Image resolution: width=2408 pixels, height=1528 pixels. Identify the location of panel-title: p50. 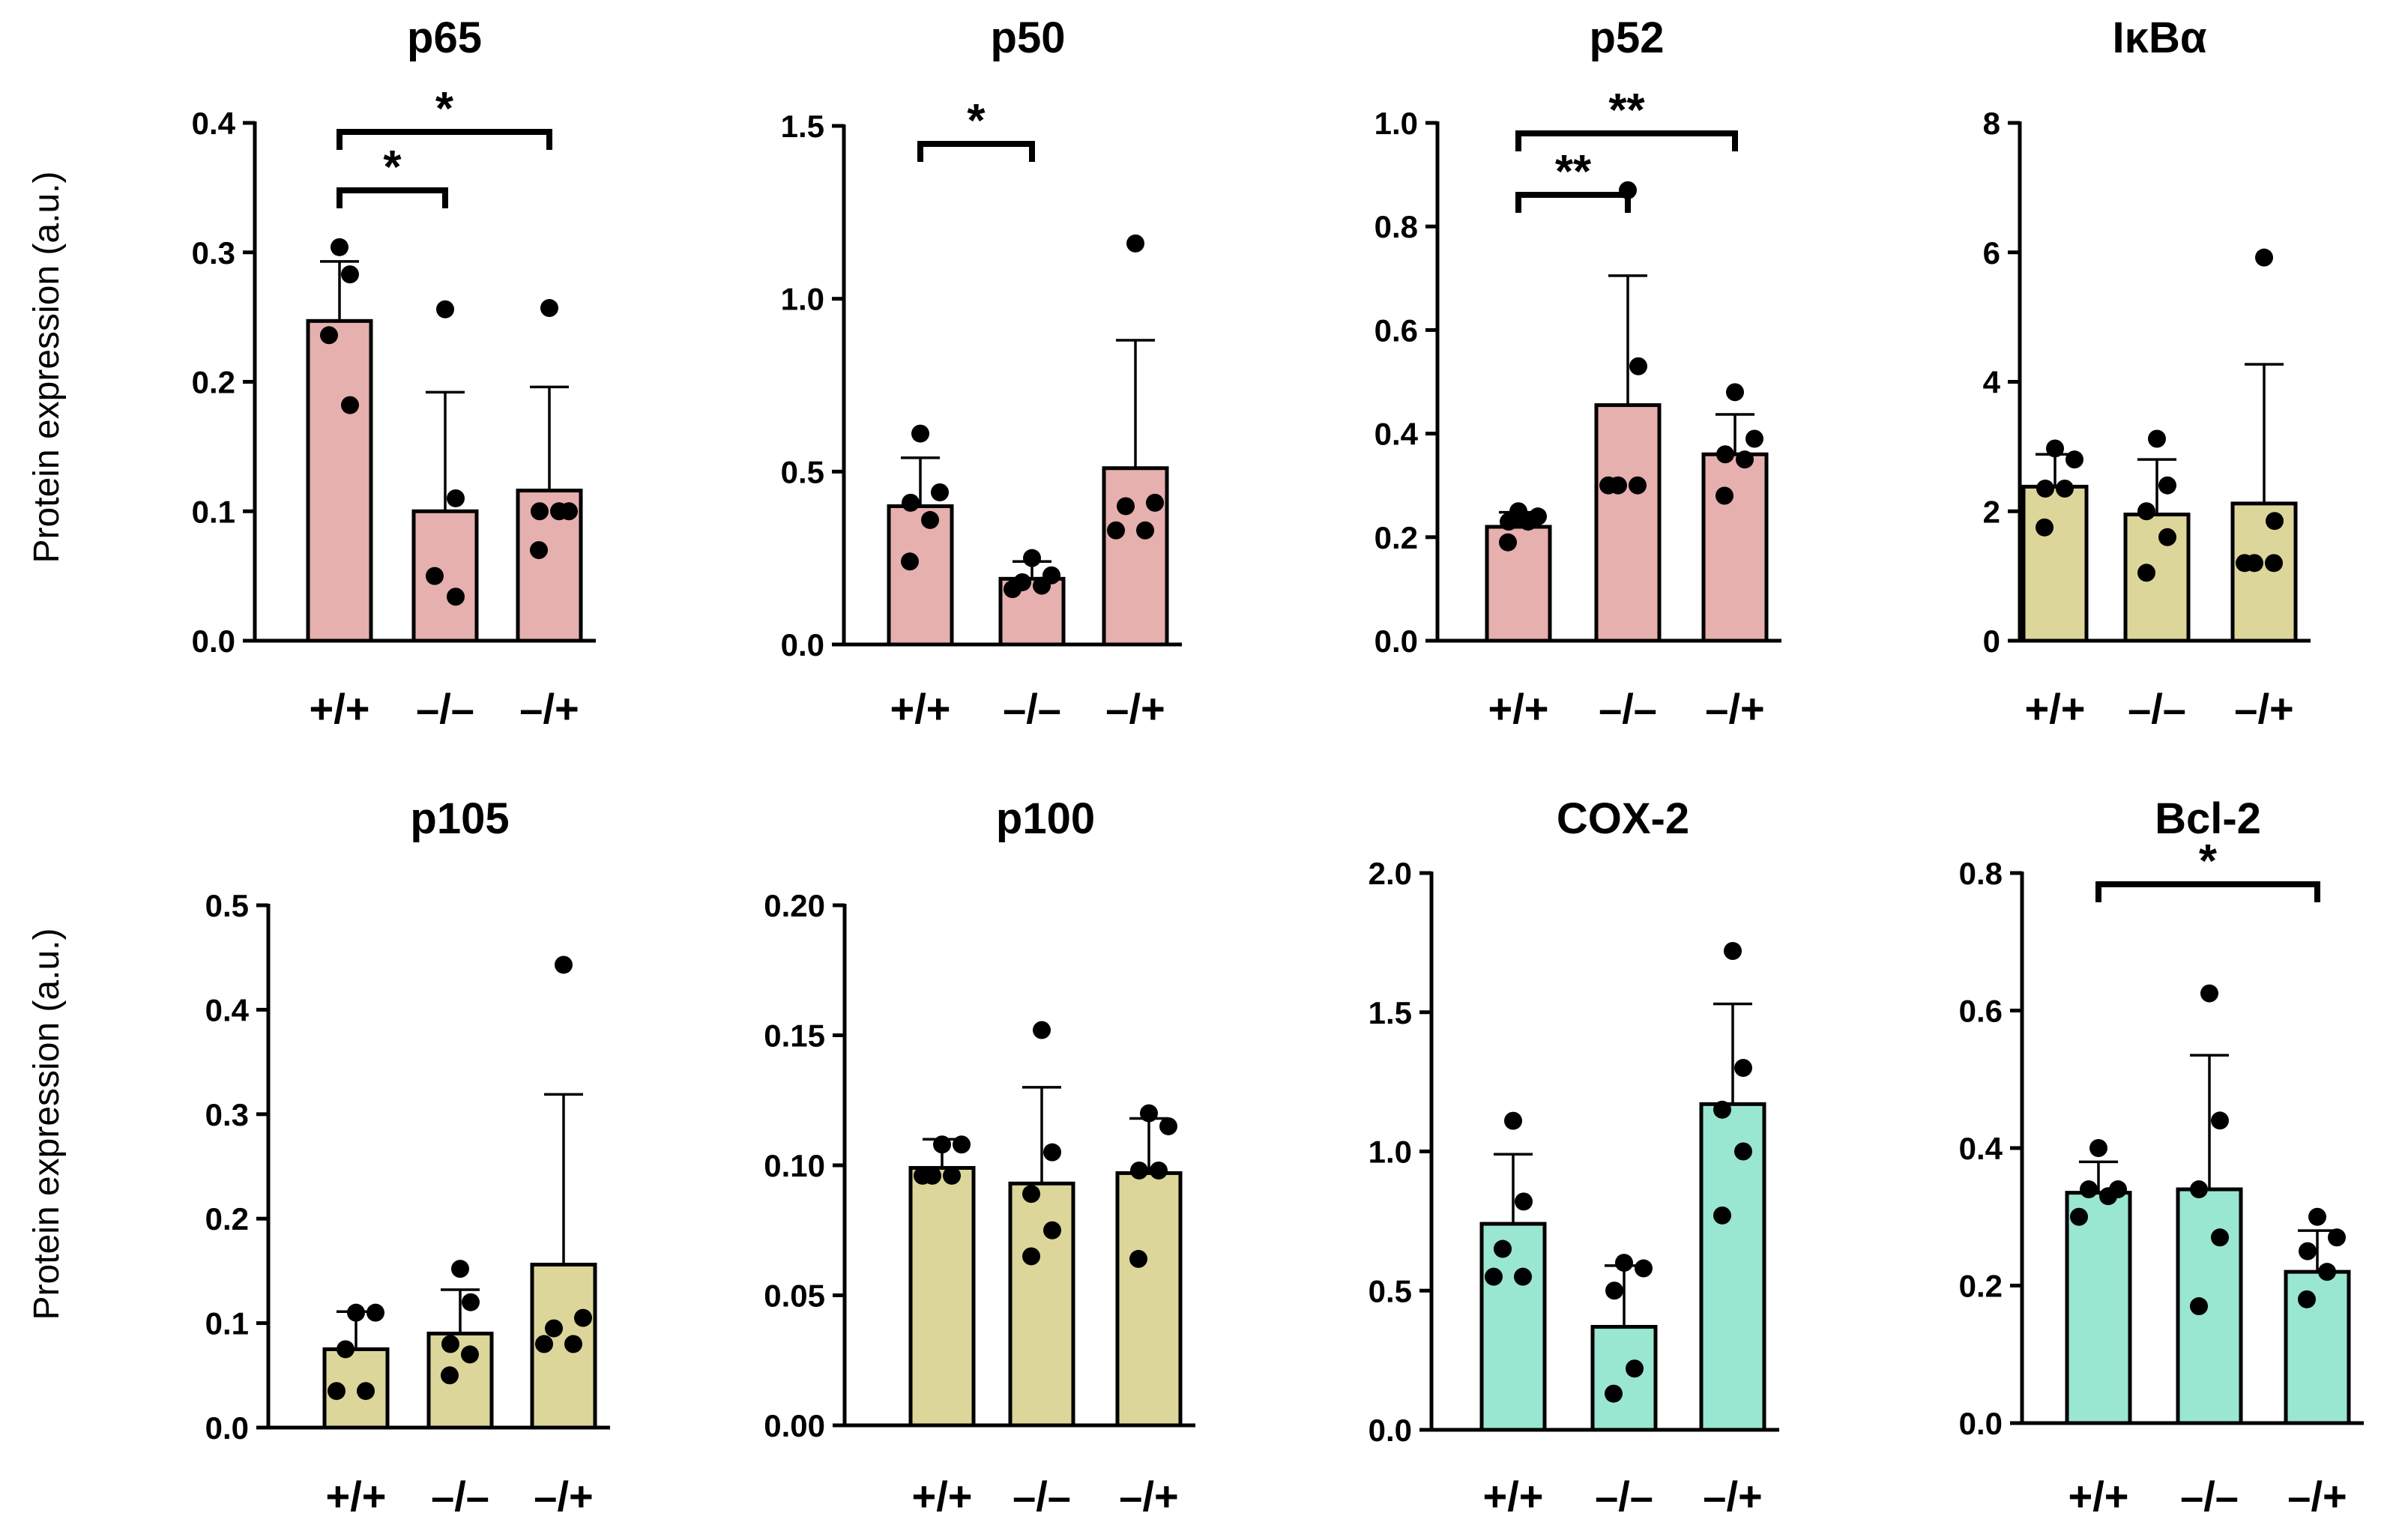
(1028, 37).